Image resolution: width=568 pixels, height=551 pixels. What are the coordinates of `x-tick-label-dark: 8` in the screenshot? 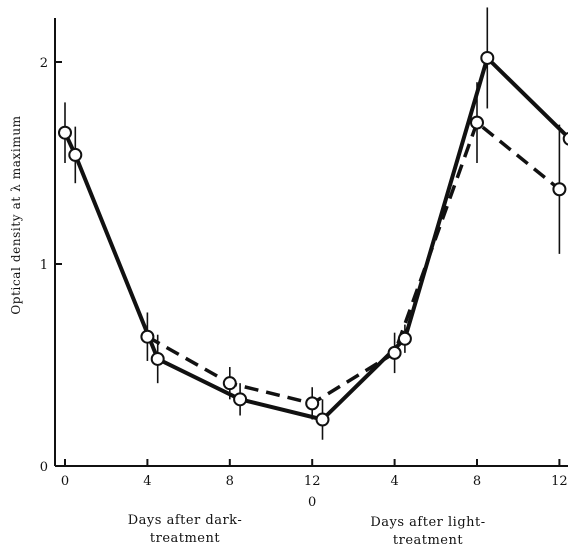 It's located at (230, 481).